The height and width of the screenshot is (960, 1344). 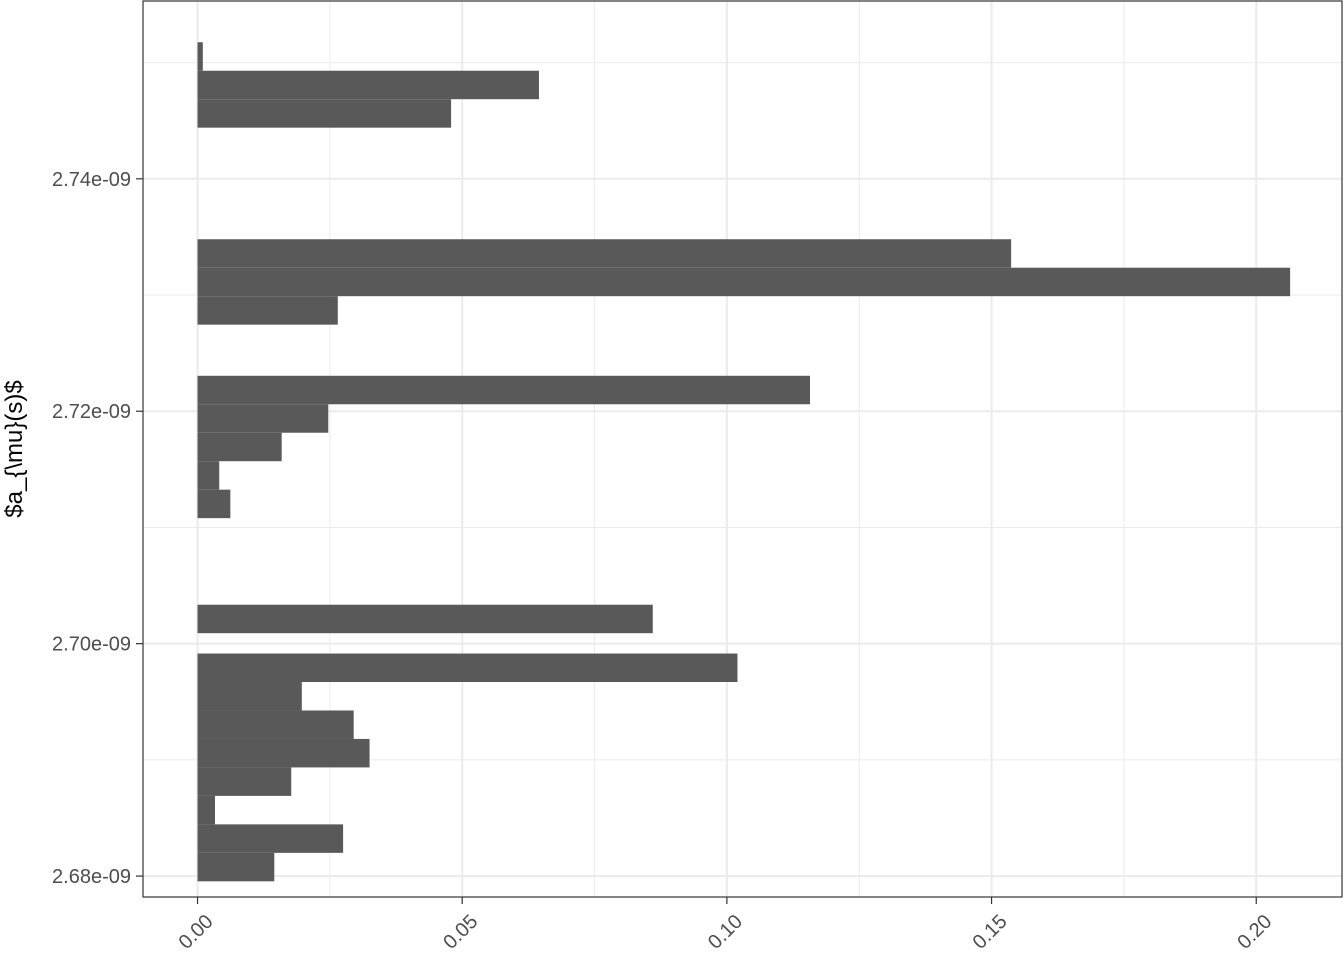 What do you see at coordinates (1254, 932) in the screenshot?
I see `x-tick-label: 0.20` at bounding box center [1254, 932].